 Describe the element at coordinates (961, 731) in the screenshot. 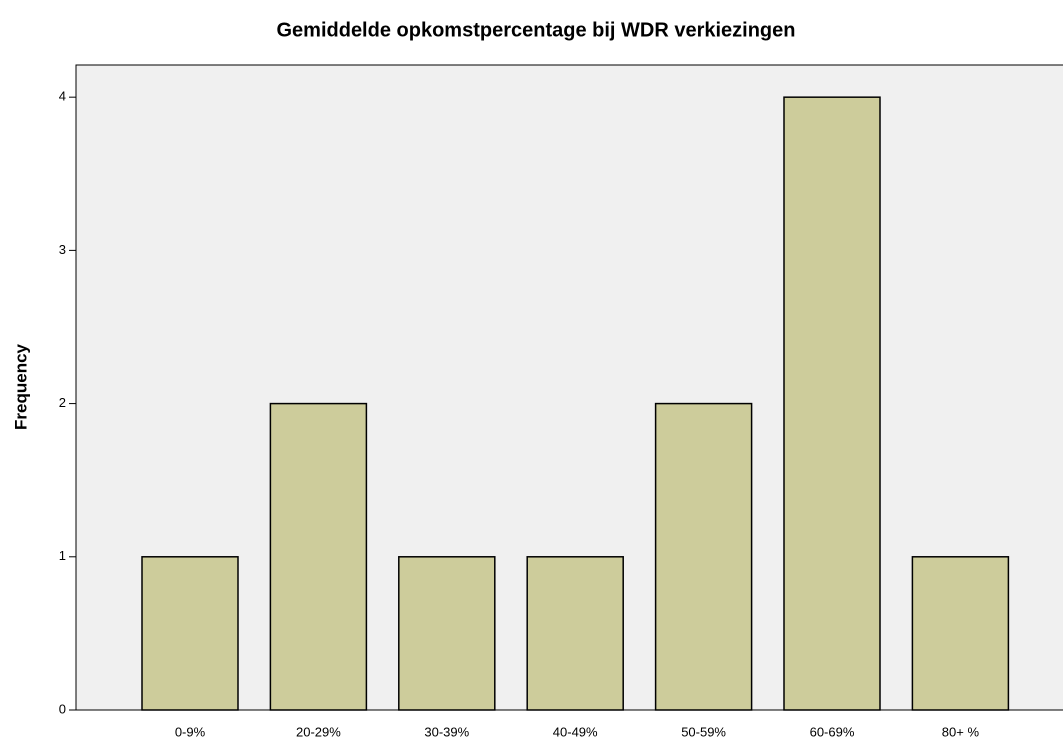

I see `x-tick-label: 80+ %` at that location.